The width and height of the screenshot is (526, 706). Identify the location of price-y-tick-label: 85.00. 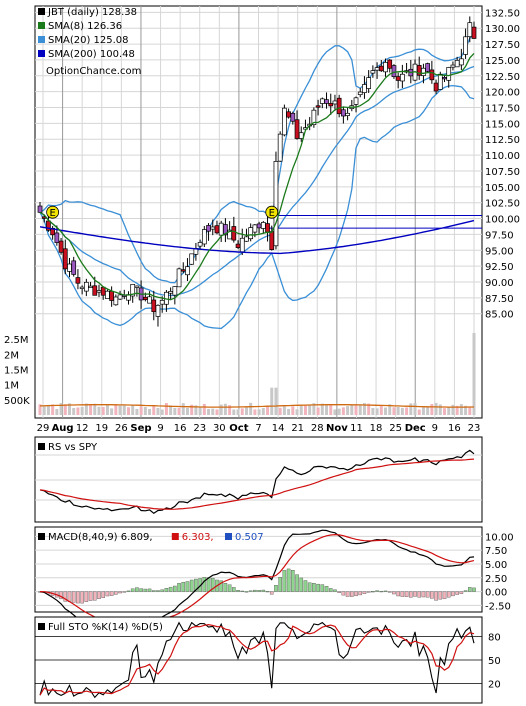
(499, 315).